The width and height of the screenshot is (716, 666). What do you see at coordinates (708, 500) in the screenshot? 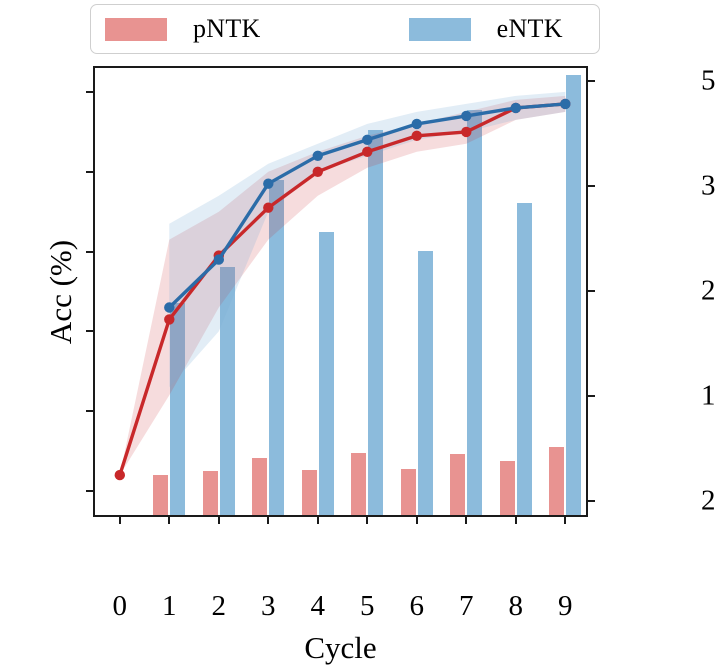
I see `y-right-tick-label-2: 2min` at bounding box center [708, 500].